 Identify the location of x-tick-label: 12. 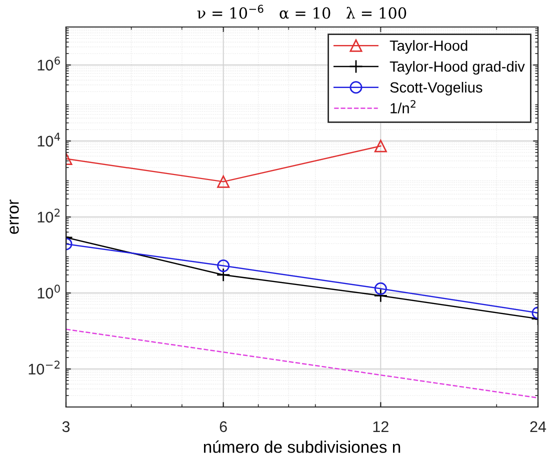
(380, 426).